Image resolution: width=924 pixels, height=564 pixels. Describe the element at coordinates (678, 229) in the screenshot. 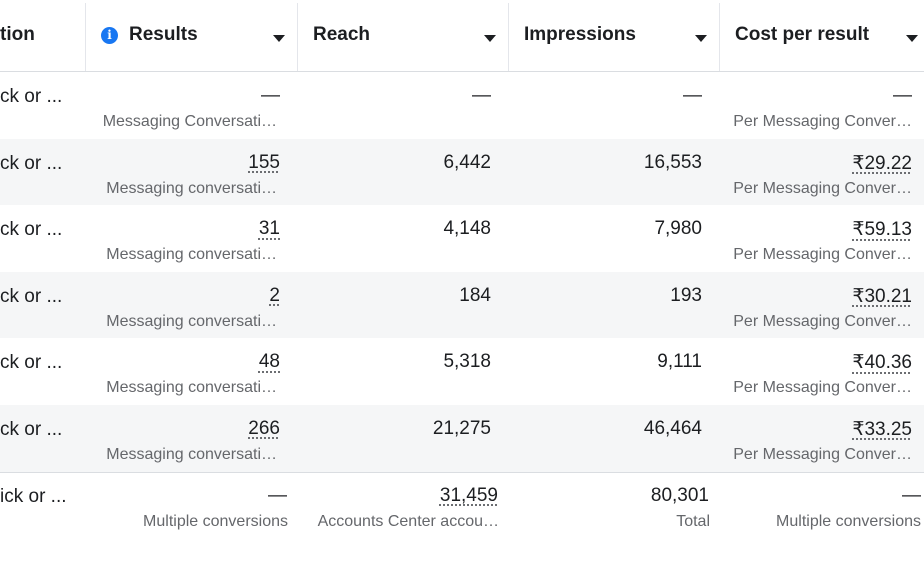

I see `cell-value: 7,980` at that location.